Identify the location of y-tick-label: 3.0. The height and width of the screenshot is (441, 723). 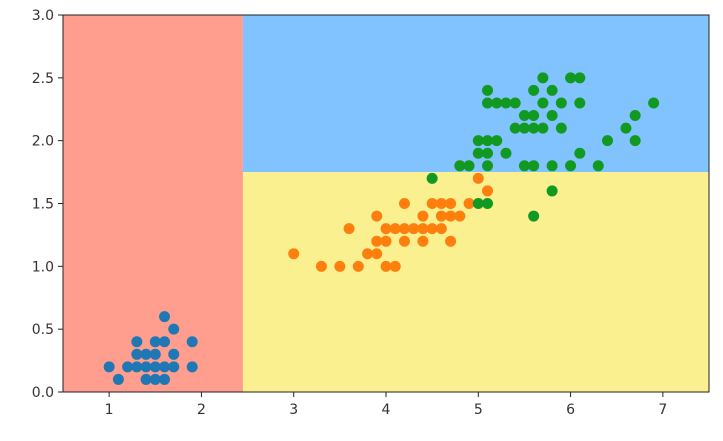
(43, 16).